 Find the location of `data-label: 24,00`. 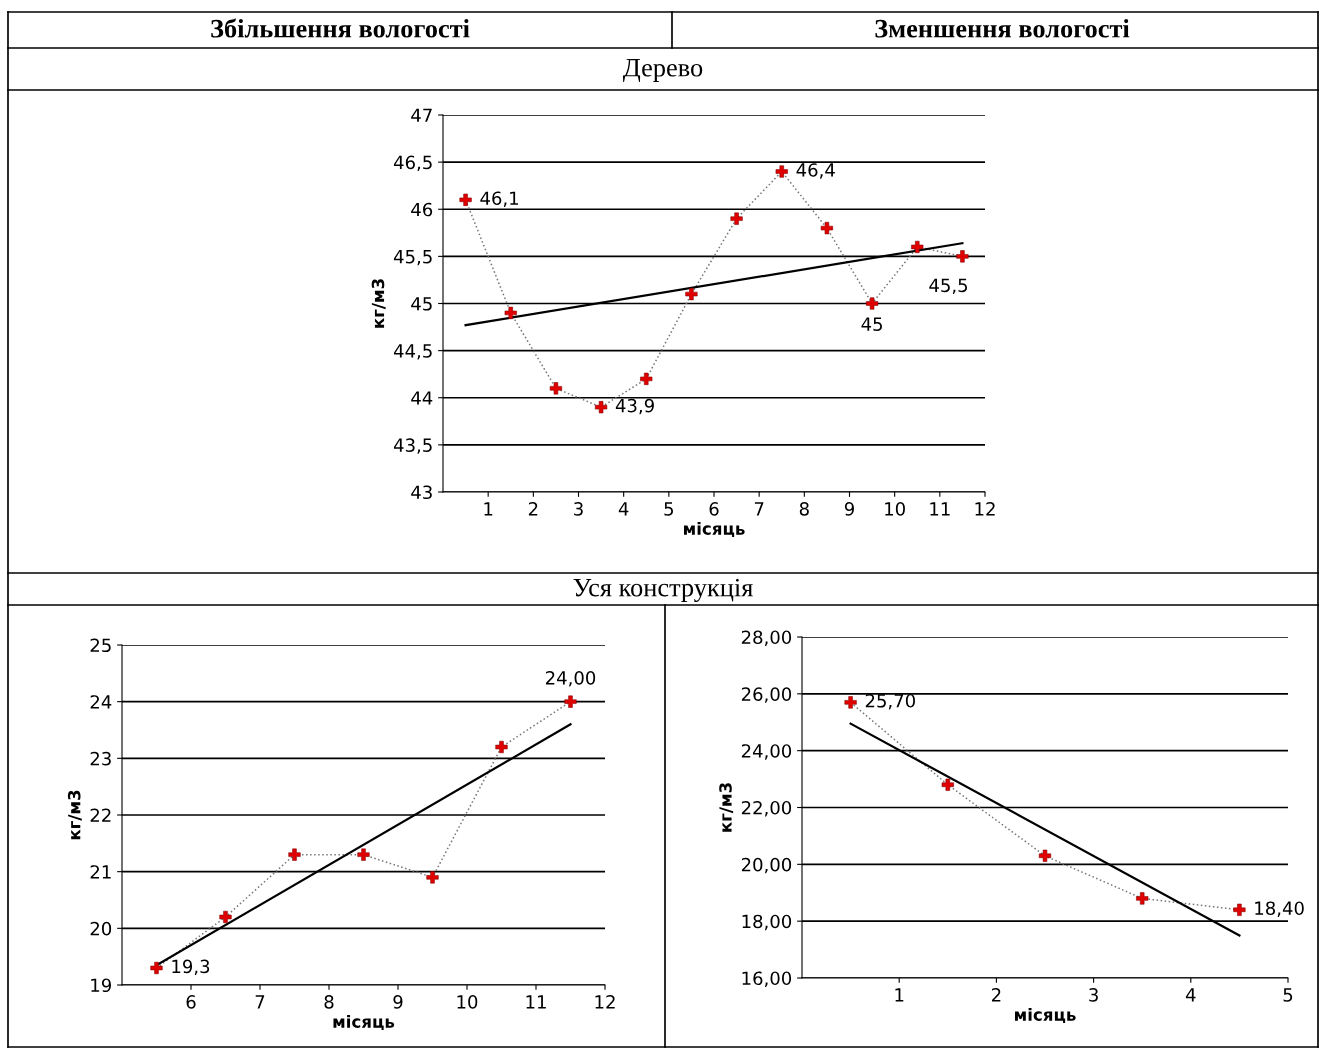

data-label: 24,00 is located at coordinates (570, 679).